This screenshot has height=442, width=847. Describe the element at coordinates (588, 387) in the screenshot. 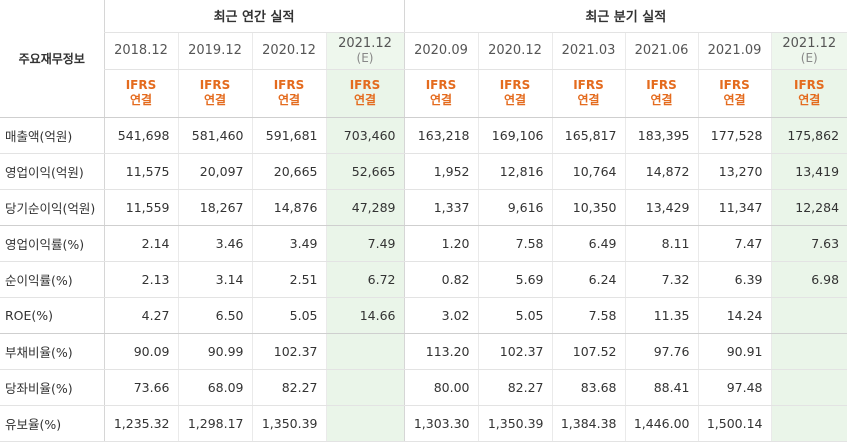

I see `value-cell: 83.68` at that location.